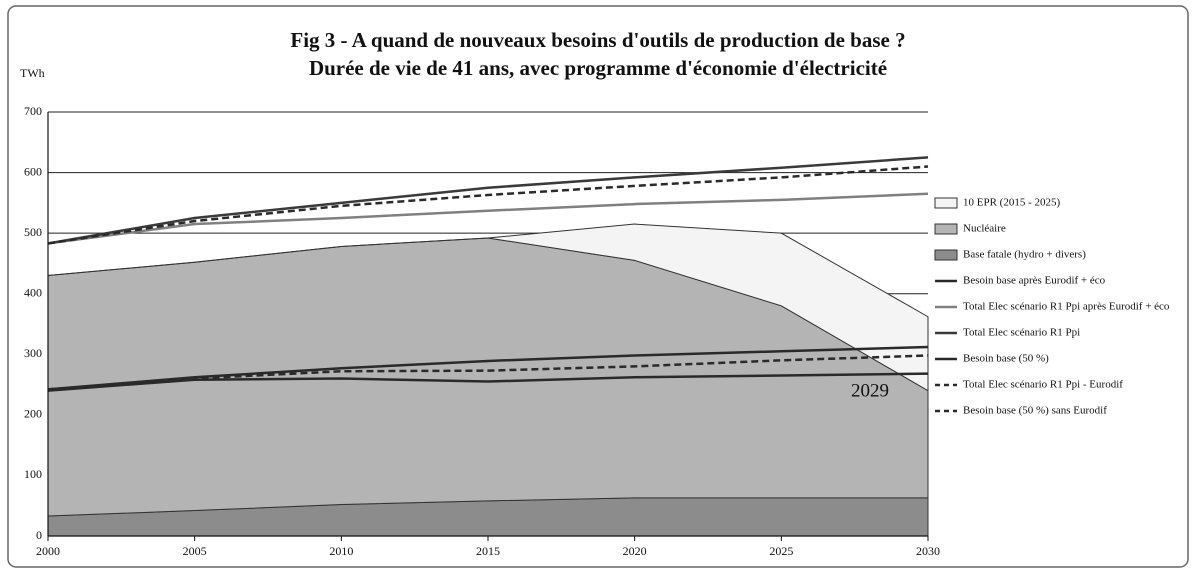  Describe the element at coordinates (341, 551) in the screenshot. I see `x-tick-label: 2010` at that location.